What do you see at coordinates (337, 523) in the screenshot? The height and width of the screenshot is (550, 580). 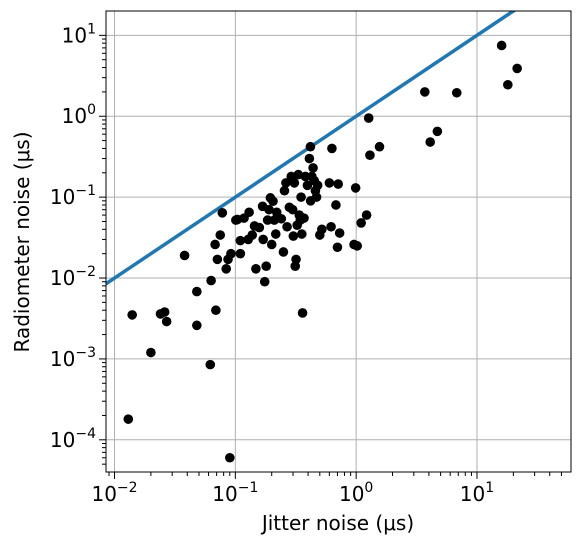 I see `x-axis-label: Jitter noise (μs)` at bounding box center [337, 523].